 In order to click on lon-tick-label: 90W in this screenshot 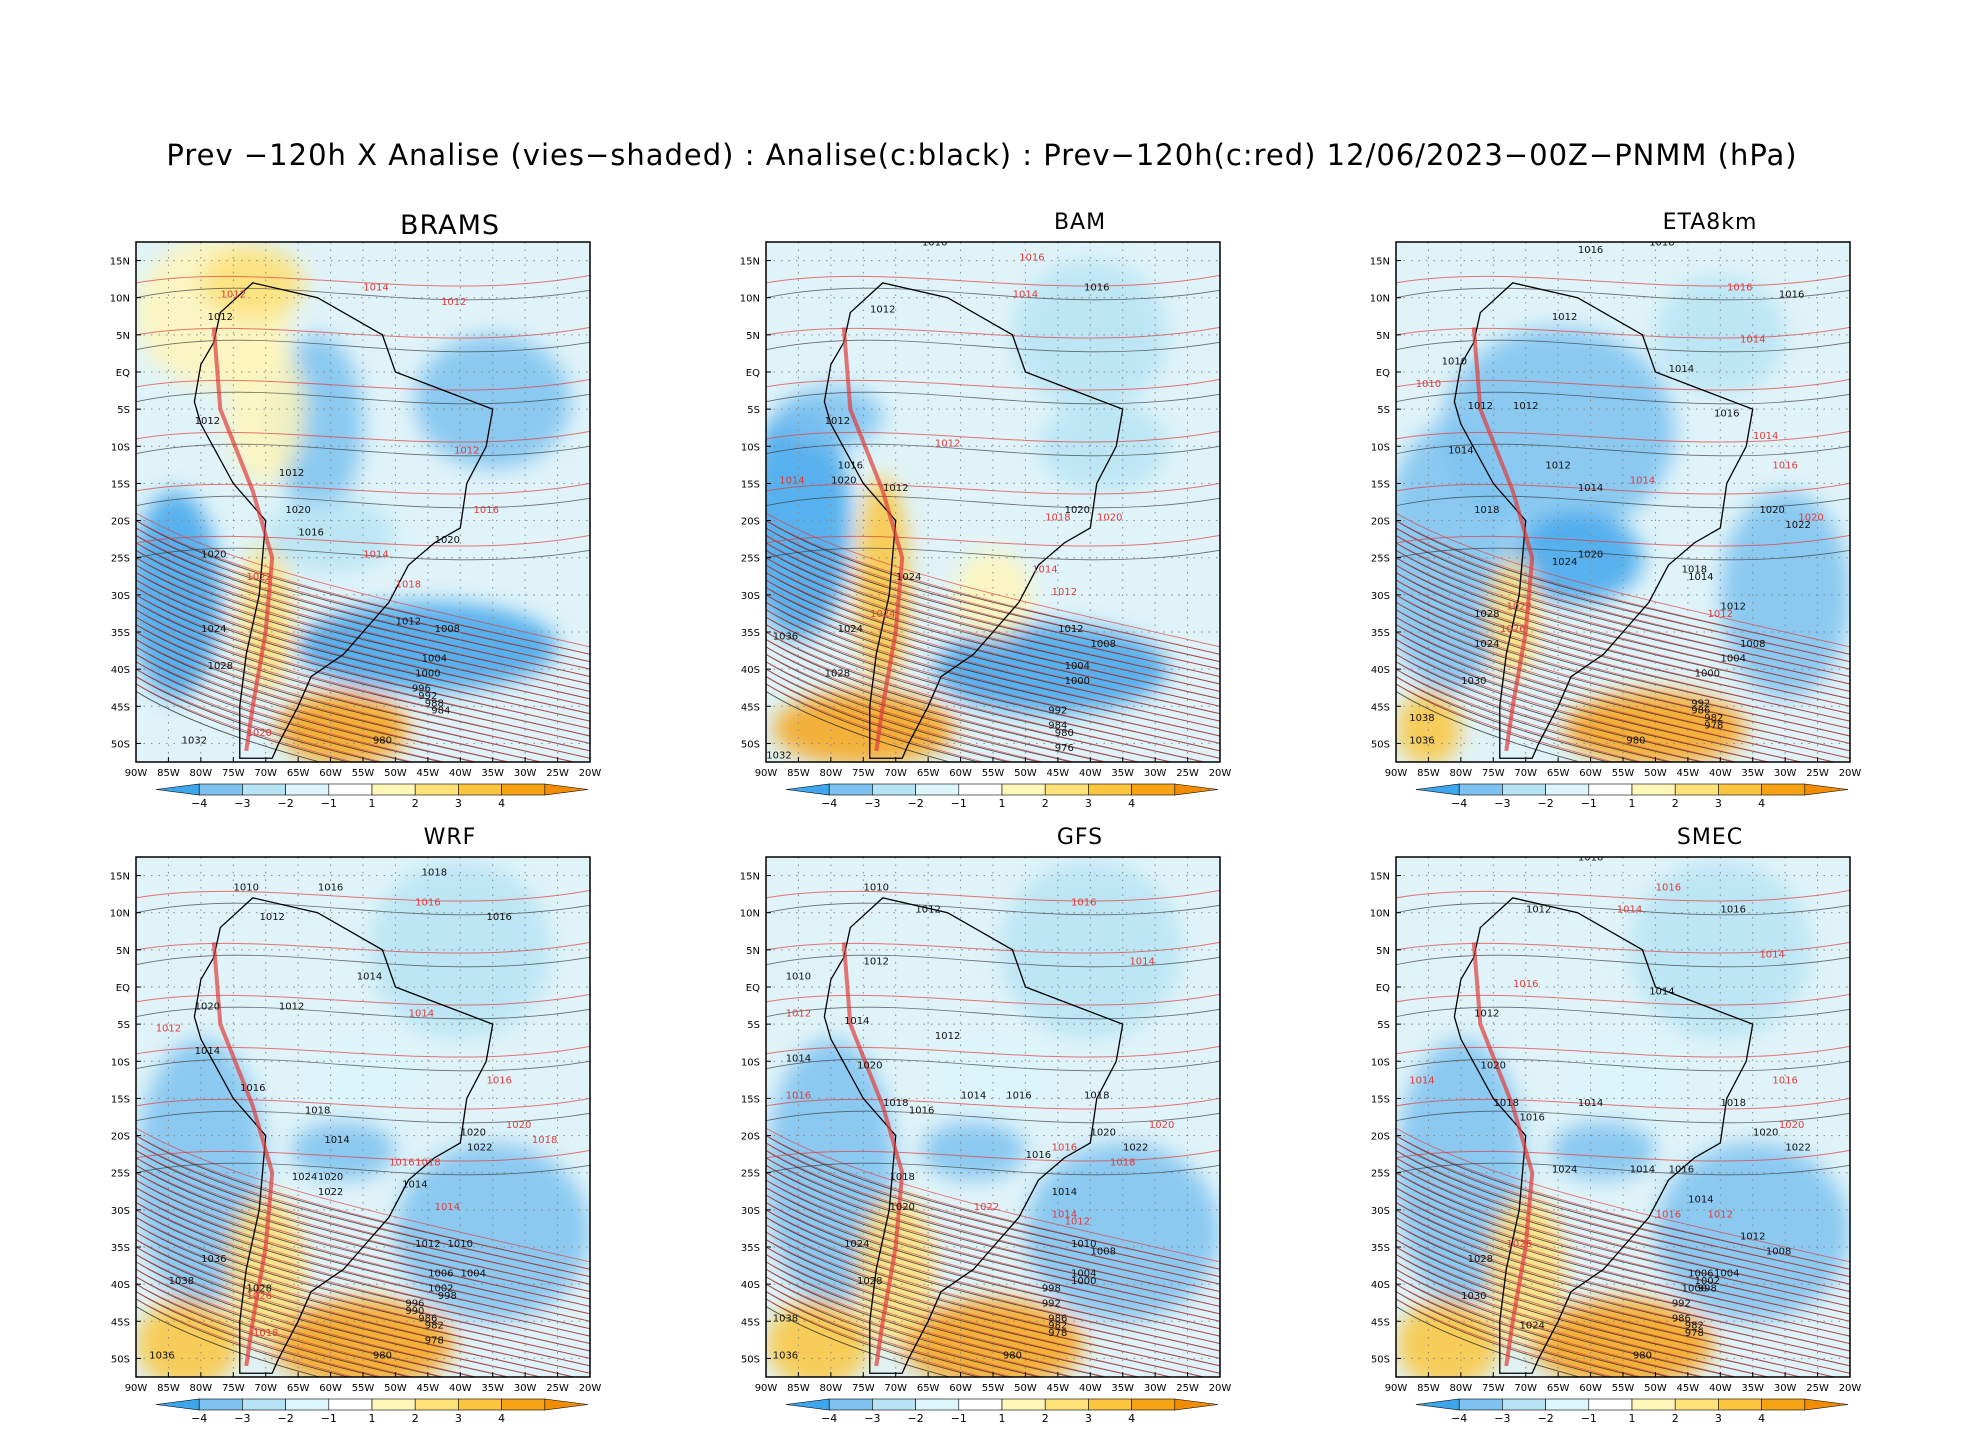, I will do `click(766, 1388)`.